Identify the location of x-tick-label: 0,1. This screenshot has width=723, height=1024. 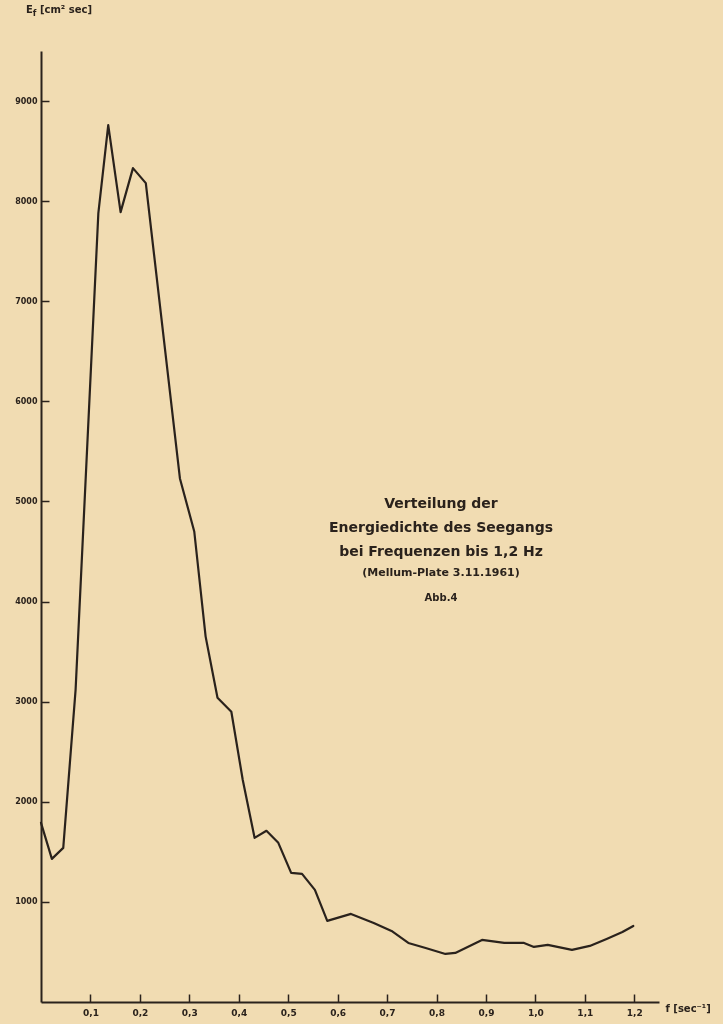
(90, 1012).